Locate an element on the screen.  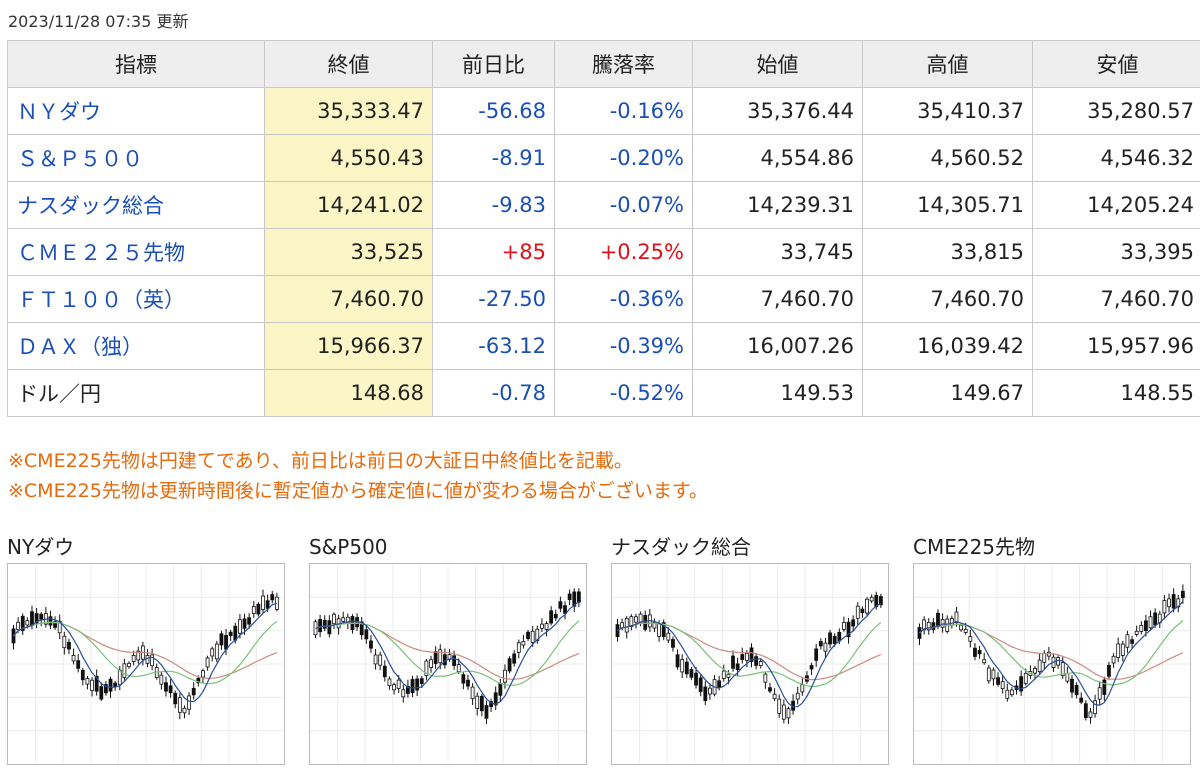
indicator-name: ナスダック総合 is located at coordinates (136, 205).